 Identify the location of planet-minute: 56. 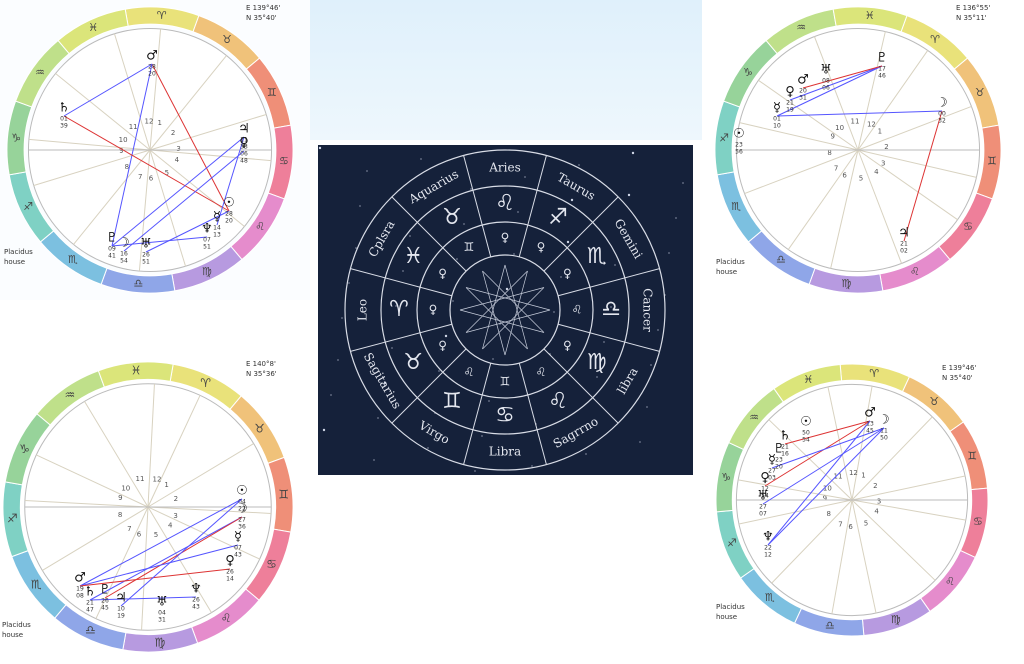
(739, 152).